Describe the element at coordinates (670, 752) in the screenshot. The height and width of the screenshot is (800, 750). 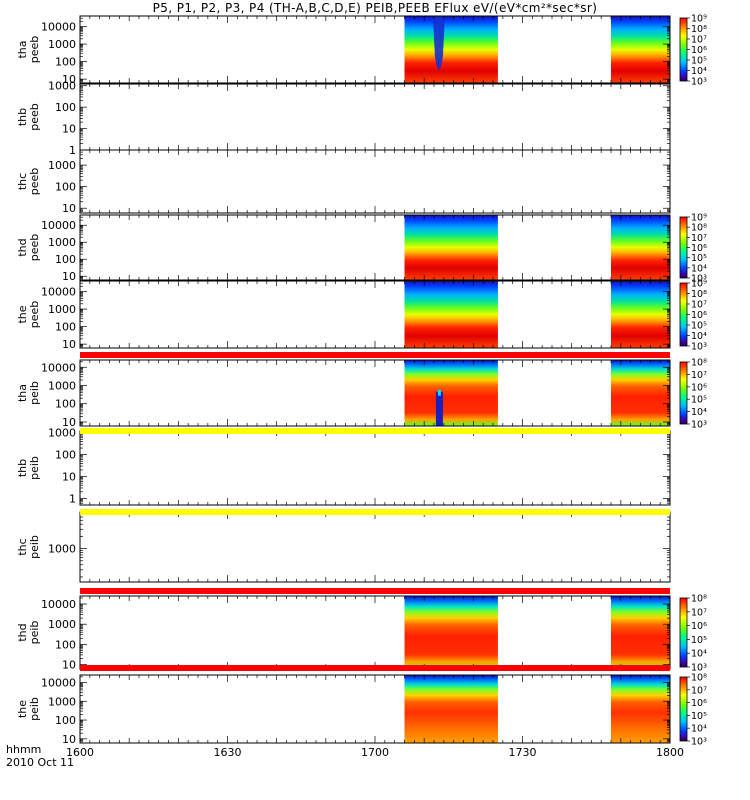
I see `time-tick-label: 1800` at that location.